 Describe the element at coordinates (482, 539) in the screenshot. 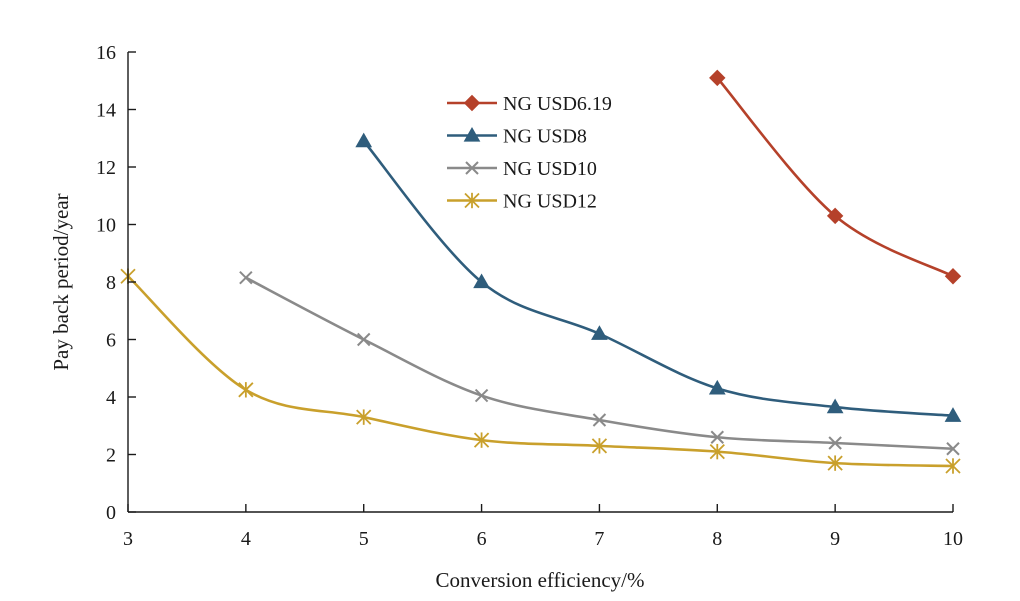

I see `x-tick-label: 6` at that location.